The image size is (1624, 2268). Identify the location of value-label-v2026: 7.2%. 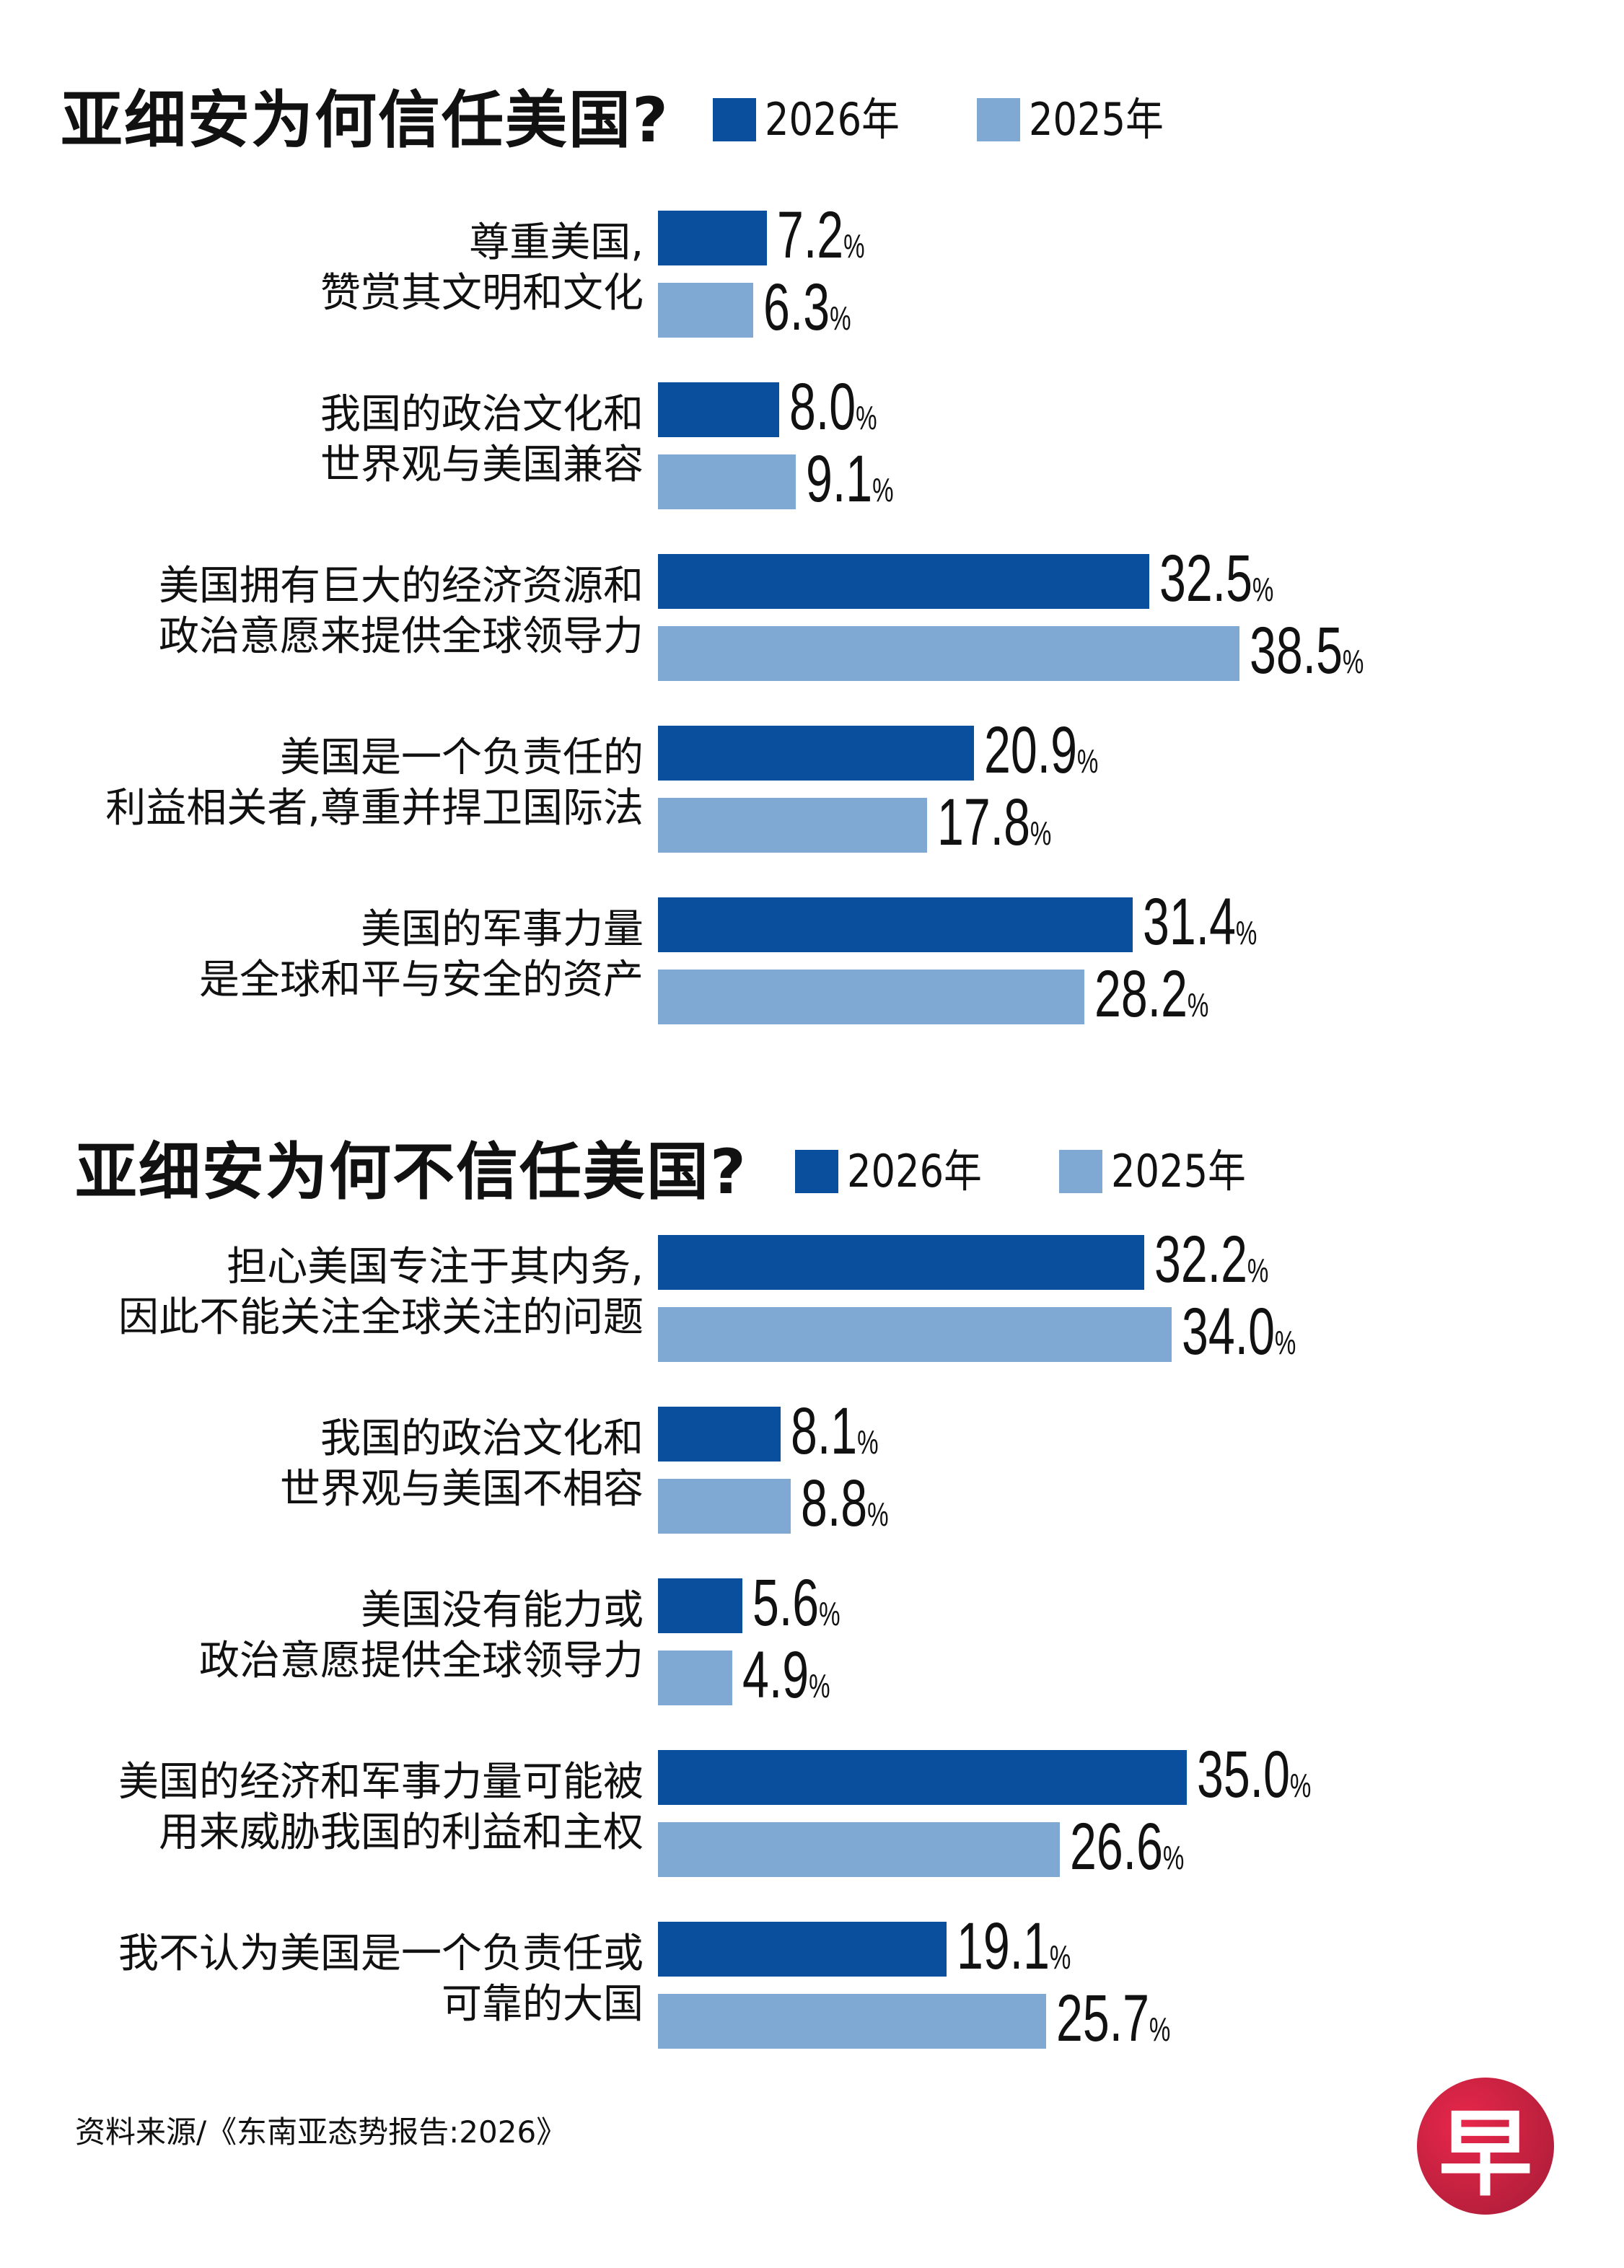
(821, 239).